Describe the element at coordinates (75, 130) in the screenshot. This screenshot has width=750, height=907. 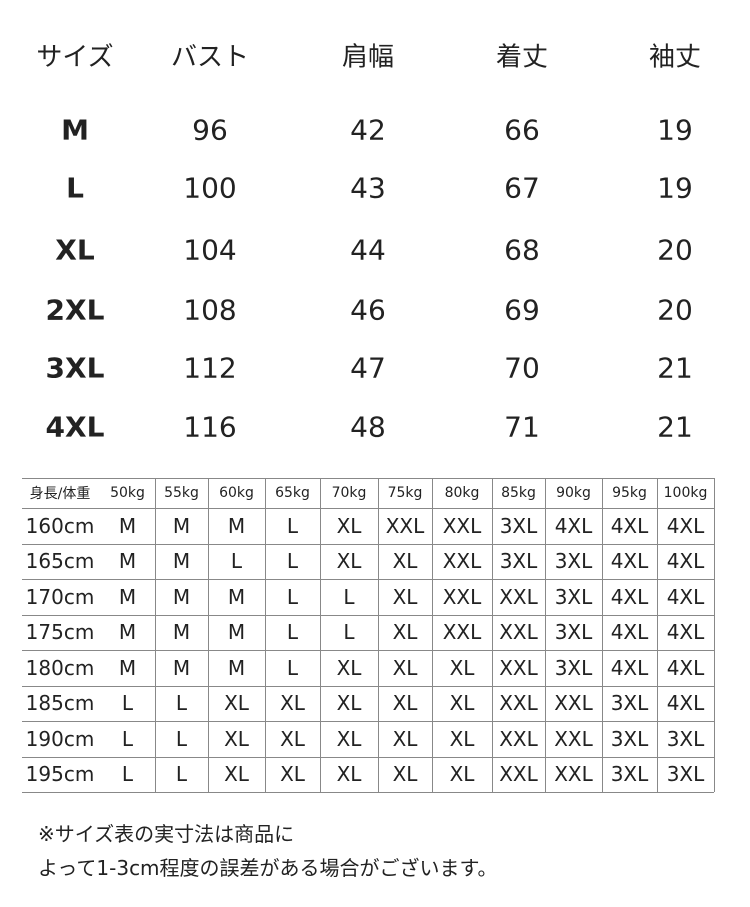
I see `size-label: M` at that location.